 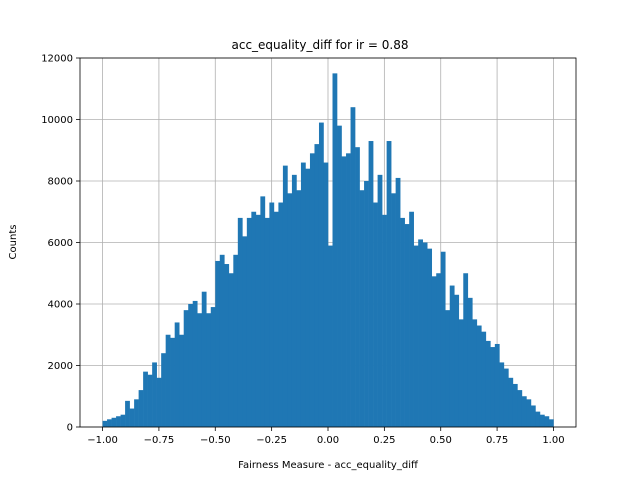 I want to click on x-tick-label: −0.25, so click(x=271, y=440).